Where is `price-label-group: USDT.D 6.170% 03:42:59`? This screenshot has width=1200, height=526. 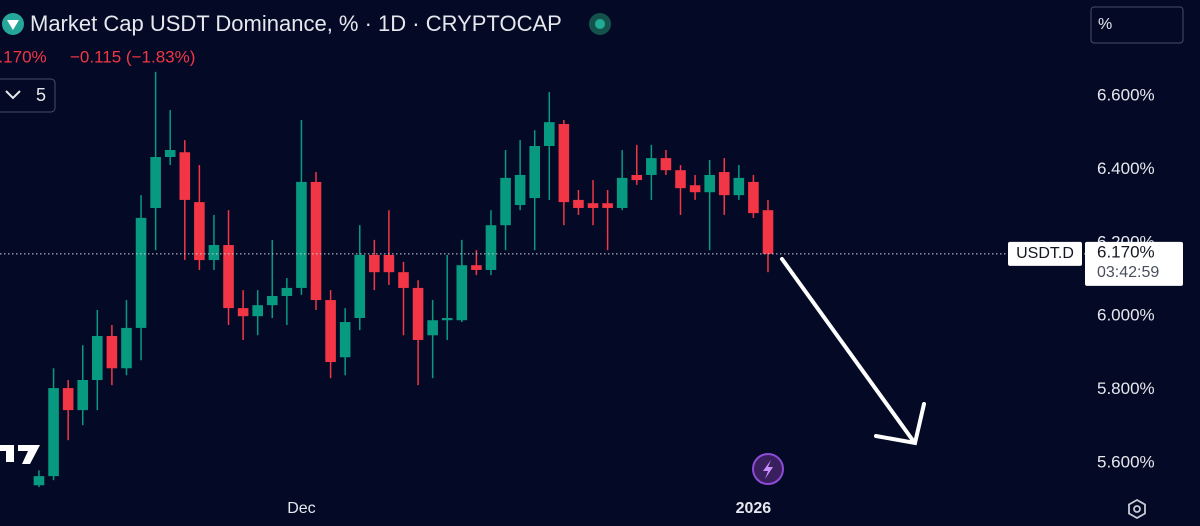 price-label-group: USDT.D 6.170% 03:42:59 is located at coordinates (1095, 263).